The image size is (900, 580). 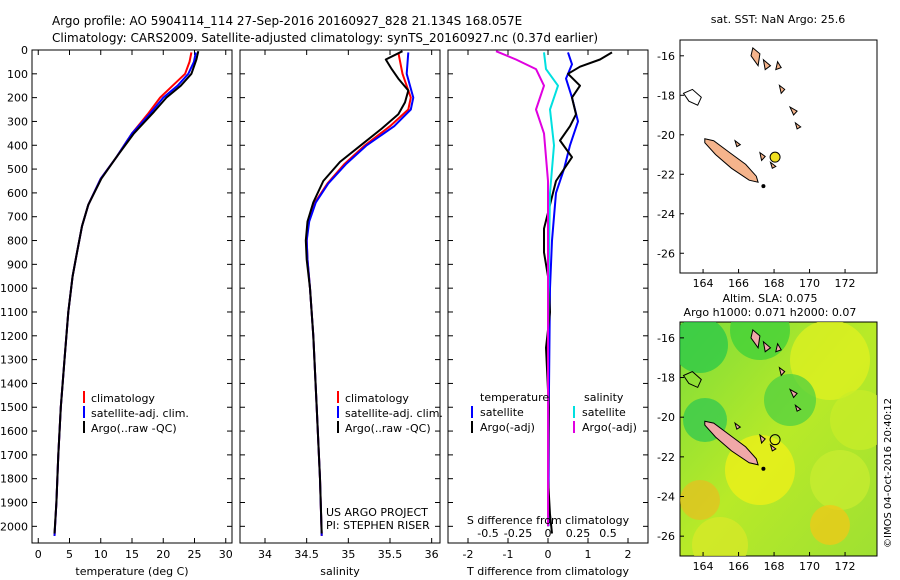 I want to click on y-tick-label: 1200, so click(x=14, y=336).